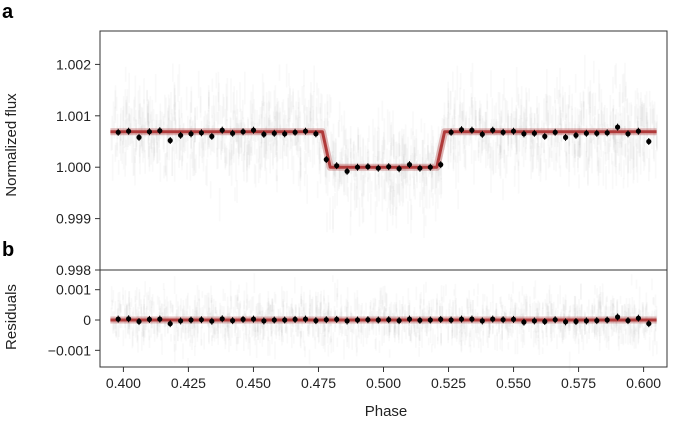  Describe the element at coordinates (368, 167) in the screenshot. I see `binned-point` at that location.